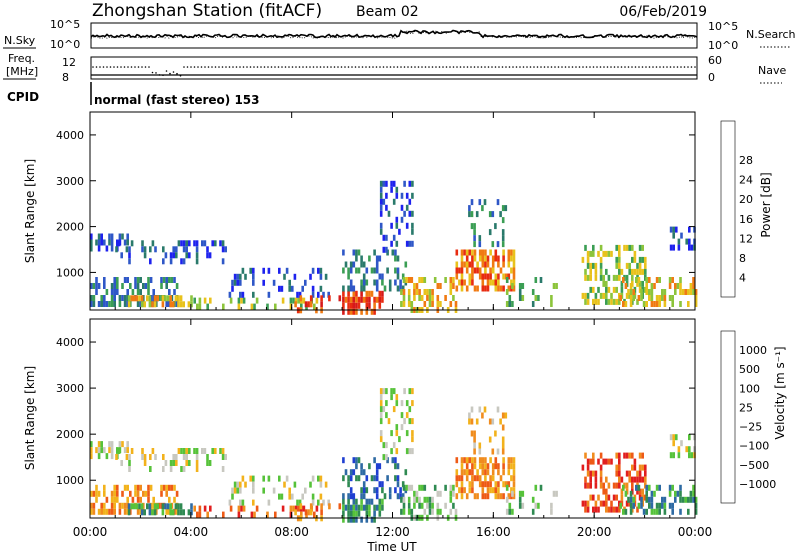 The width and height of the screenshot is (800, 554). Describe the element at coordinates (70, 181) in the screenshot. I see `y-tick-label-2: 3000` at that location.